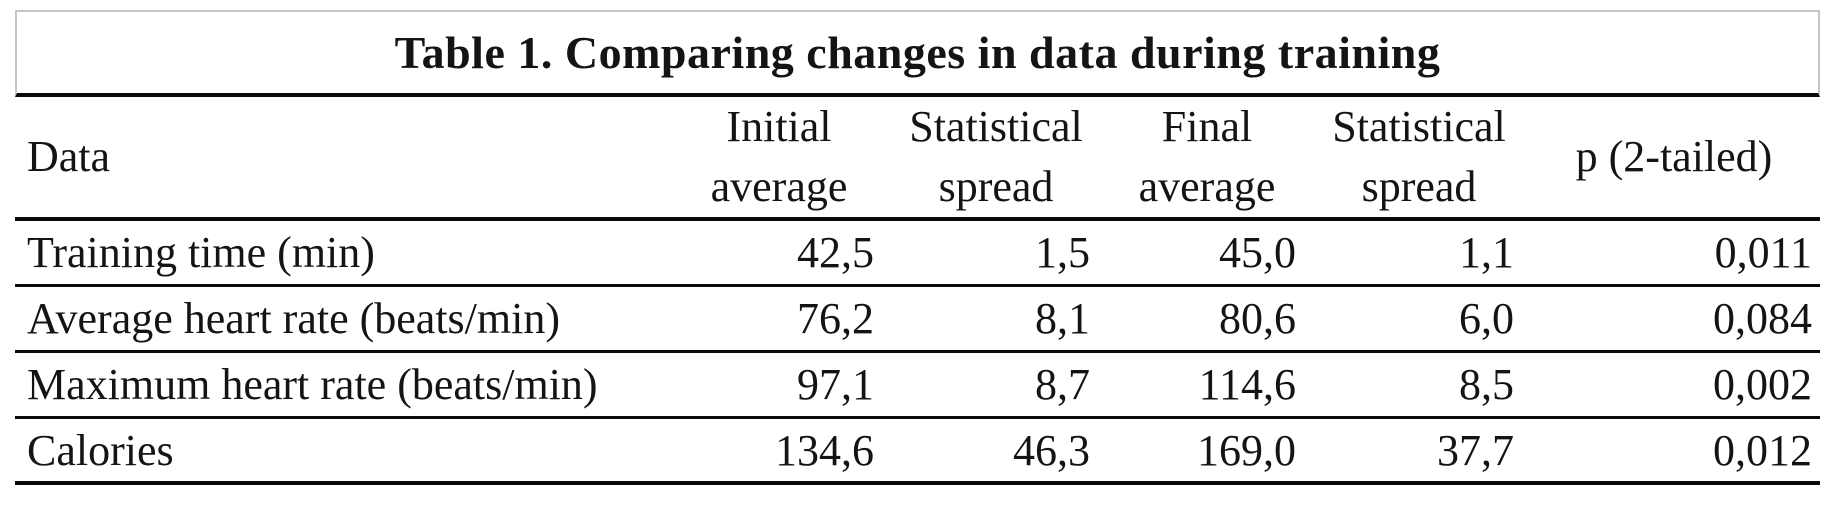  Describe the element at coordinates (294, 318) in the screenshot. I see `cell-data: Average heart rate (beats/min)` at that location.